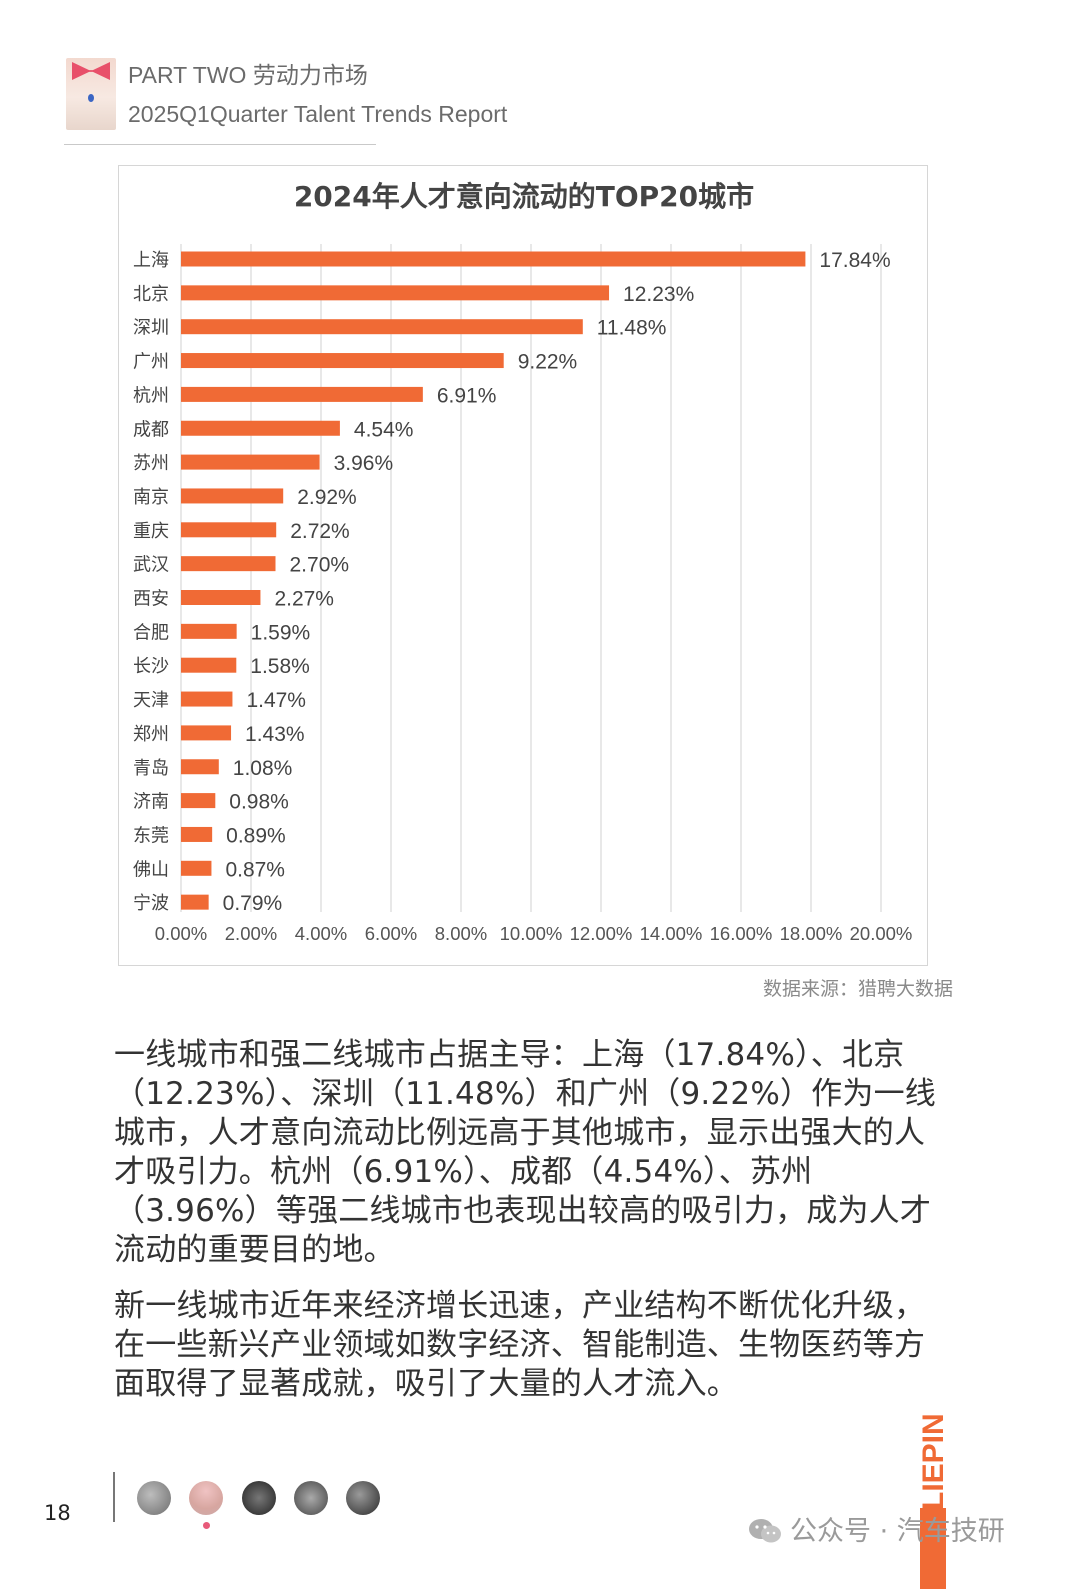  Describe the element at coordinates (255, 869) in the screenshot. I see `value-label: 0.87%` at that location.